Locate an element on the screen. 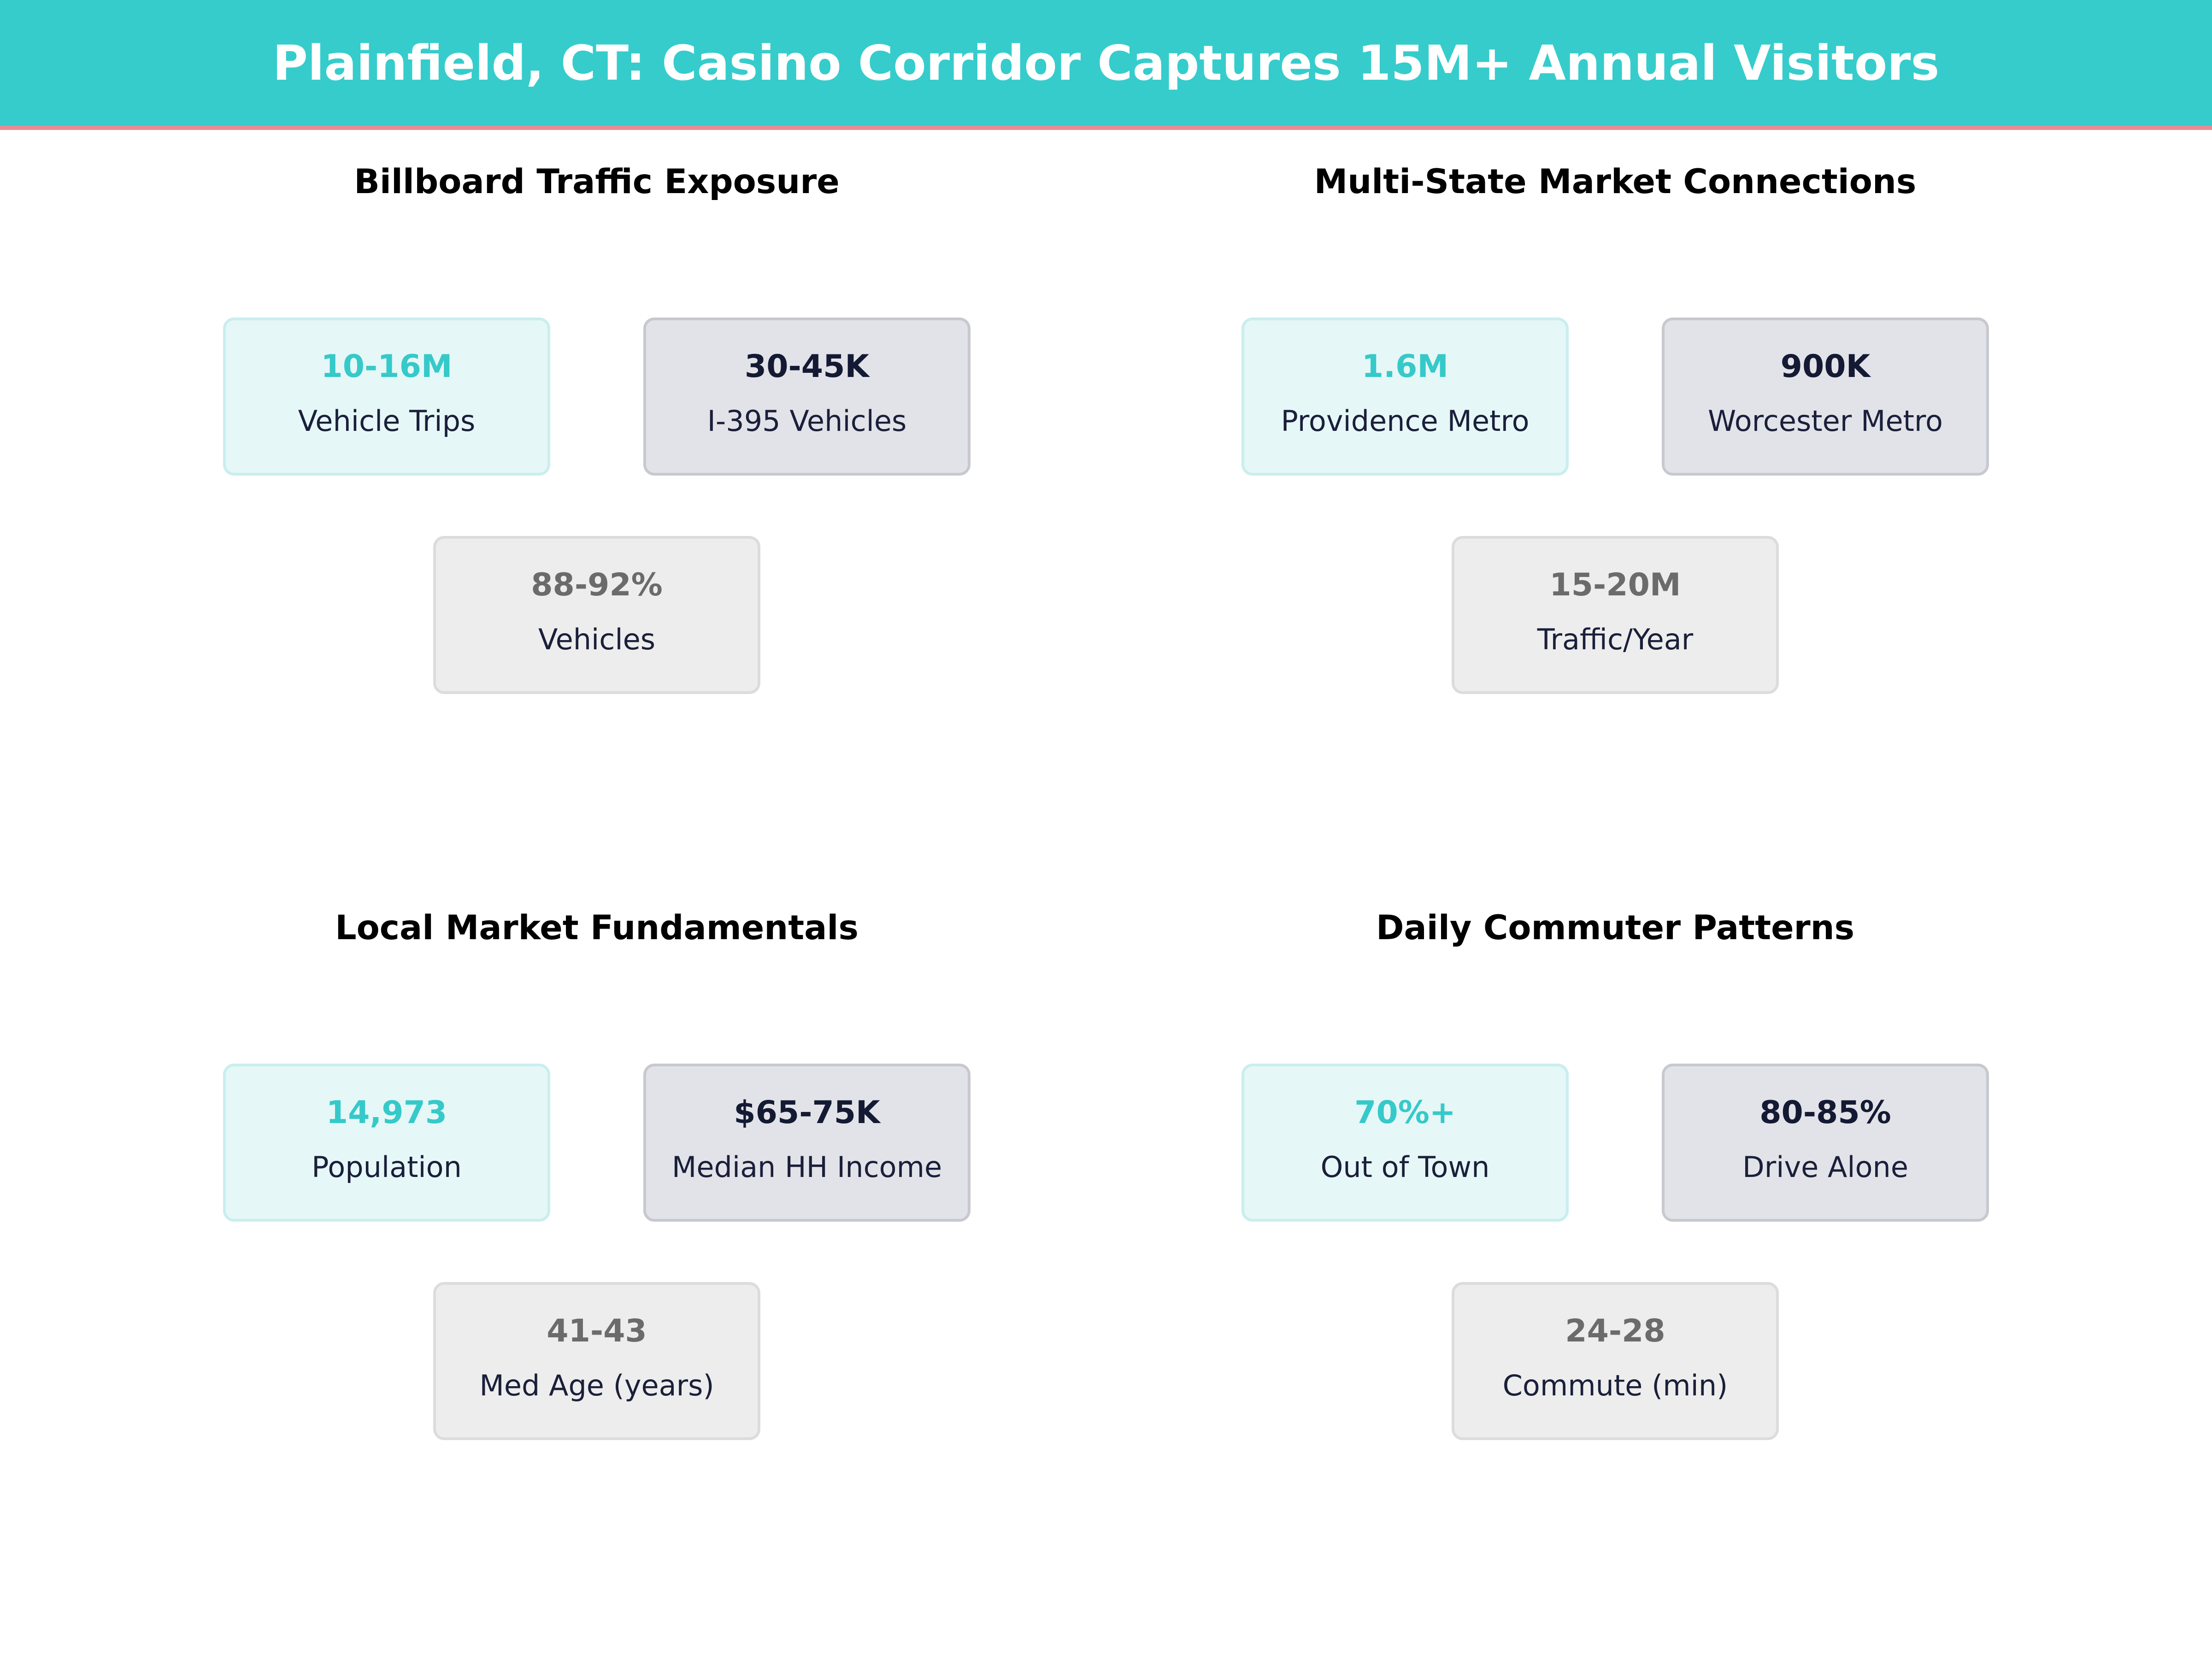 The height and width of the screenshot is (1659, 2212). stat-label: Population is located at coordinates (387, 1167).